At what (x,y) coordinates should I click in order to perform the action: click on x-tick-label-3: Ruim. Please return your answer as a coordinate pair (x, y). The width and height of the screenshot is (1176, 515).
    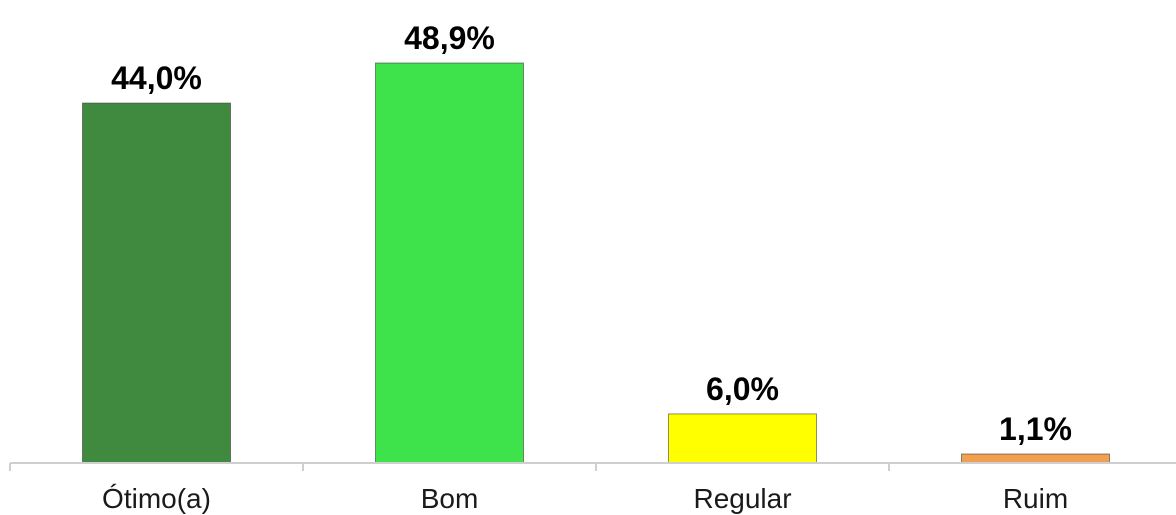
    Looking at the image, I should click on (1035, 498).